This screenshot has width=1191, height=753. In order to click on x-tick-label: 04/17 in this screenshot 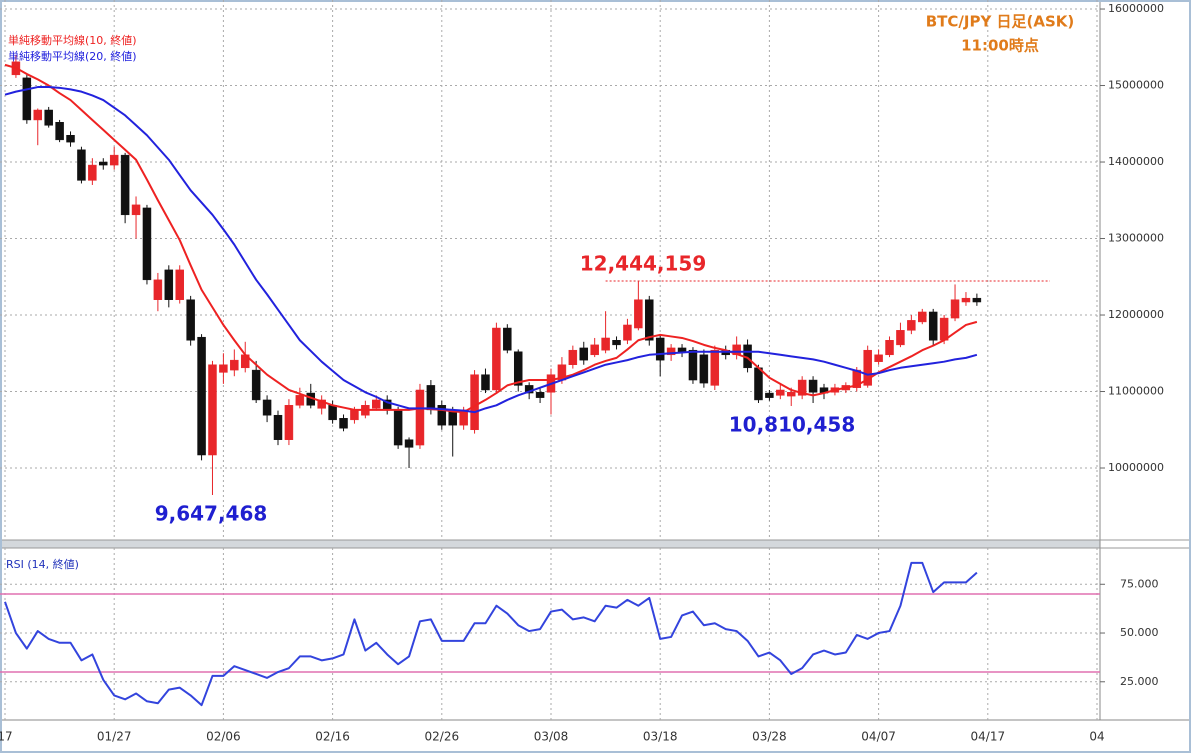, I will do `click(988, 737)`.